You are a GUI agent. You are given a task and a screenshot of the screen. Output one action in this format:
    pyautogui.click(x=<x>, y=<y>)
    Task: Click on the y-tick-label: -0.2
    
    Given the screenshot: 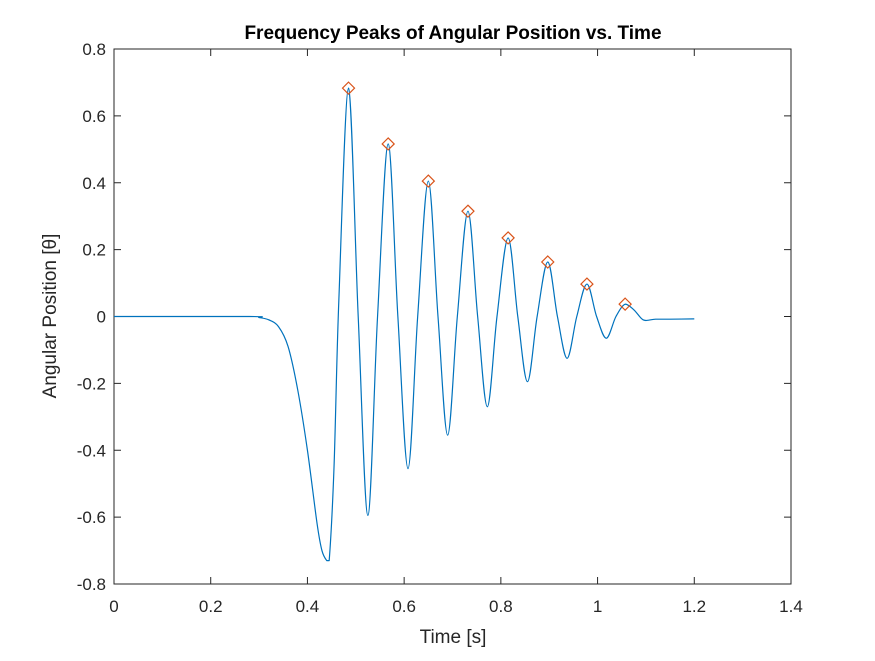 What is the action you would take?
    pyautogui.click(x=91, y=383)
    